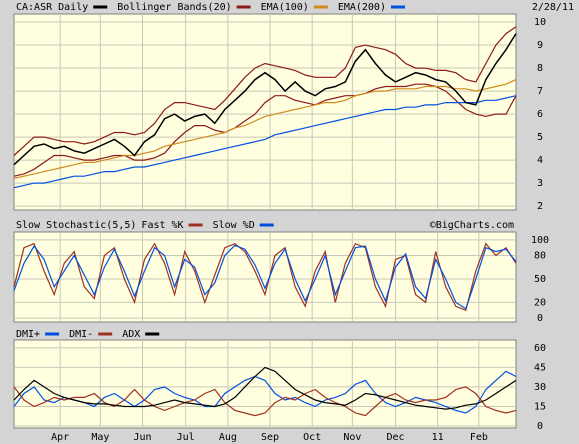 Image resolution: width=579 pixels, height=444 pixels. I want to click on y-tick-label: 80, so click(540, 255).